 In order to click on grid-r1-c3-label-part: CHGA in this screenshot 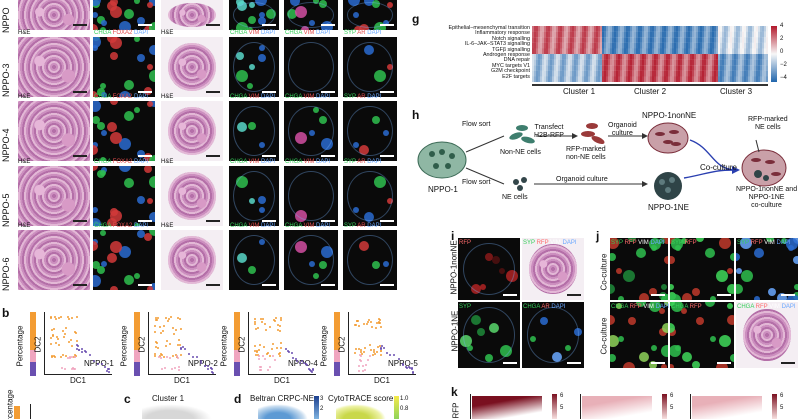, I will do `click(239, 33)`.